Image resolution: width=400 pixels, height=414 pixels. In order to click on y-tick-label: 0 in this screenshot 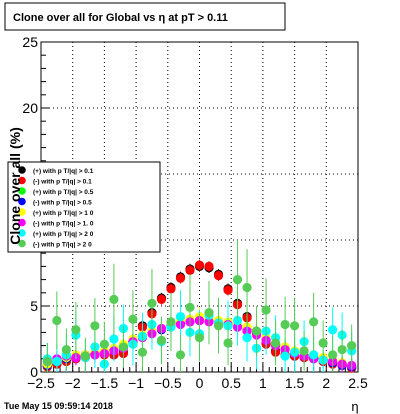, I will do `click(34, 372)`.